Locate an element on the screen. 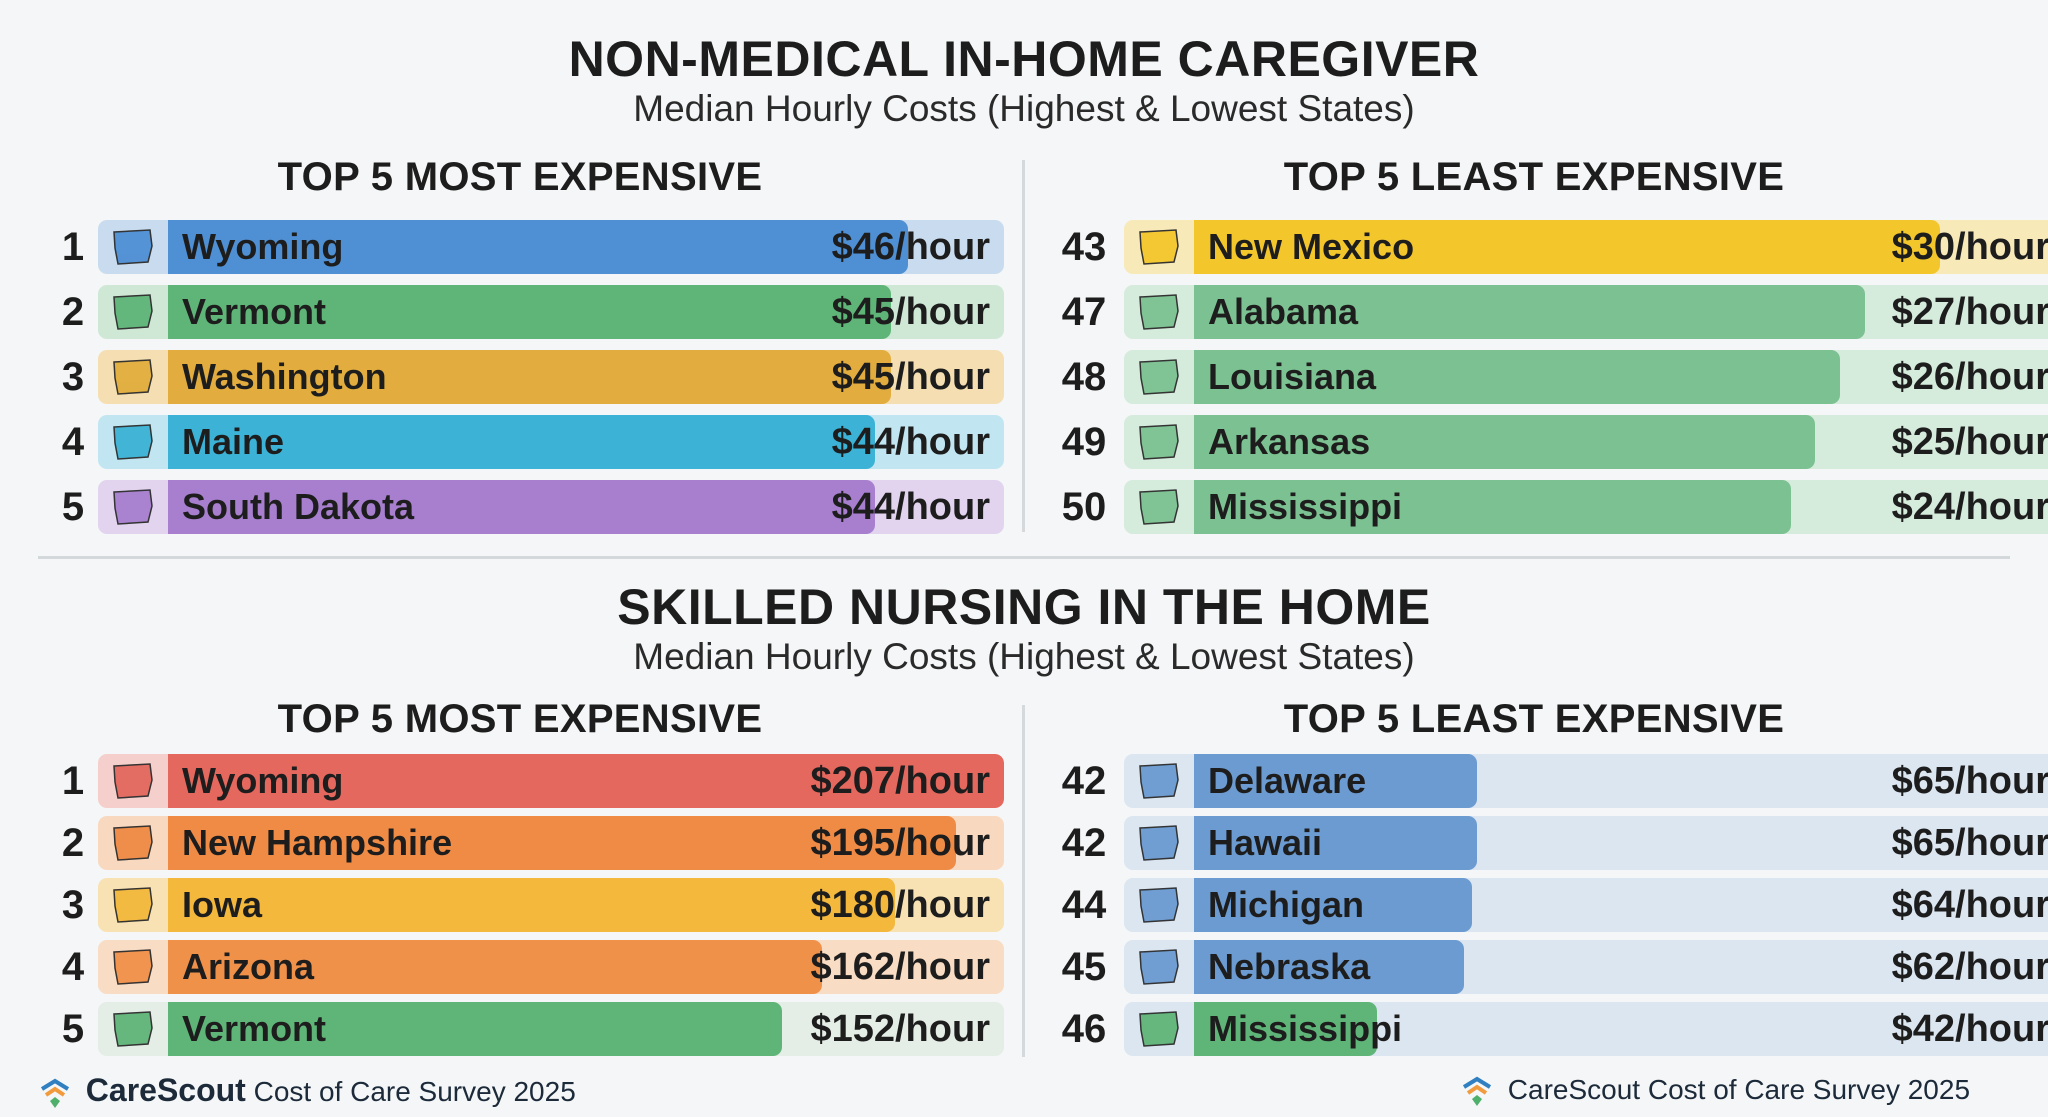  value-label: $45/hour is located at coordinates (910, 312).